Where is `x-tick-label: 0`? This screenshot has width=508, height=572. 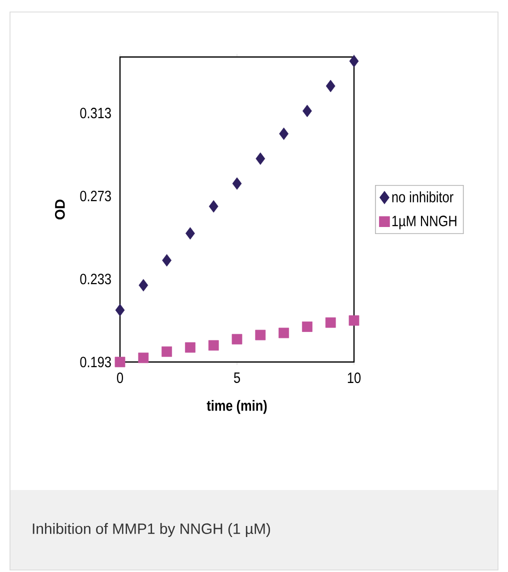 x-tick-label: 0 is located at coordinates (120, 378).